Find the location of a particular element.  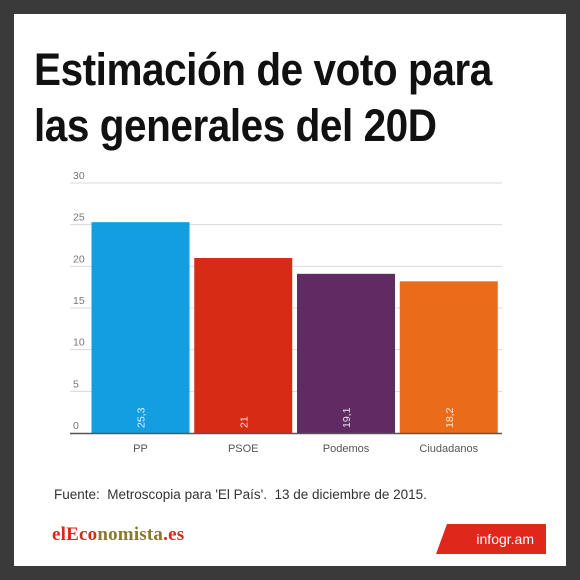

x-category-label: PP is located at coordinates (140, 449).